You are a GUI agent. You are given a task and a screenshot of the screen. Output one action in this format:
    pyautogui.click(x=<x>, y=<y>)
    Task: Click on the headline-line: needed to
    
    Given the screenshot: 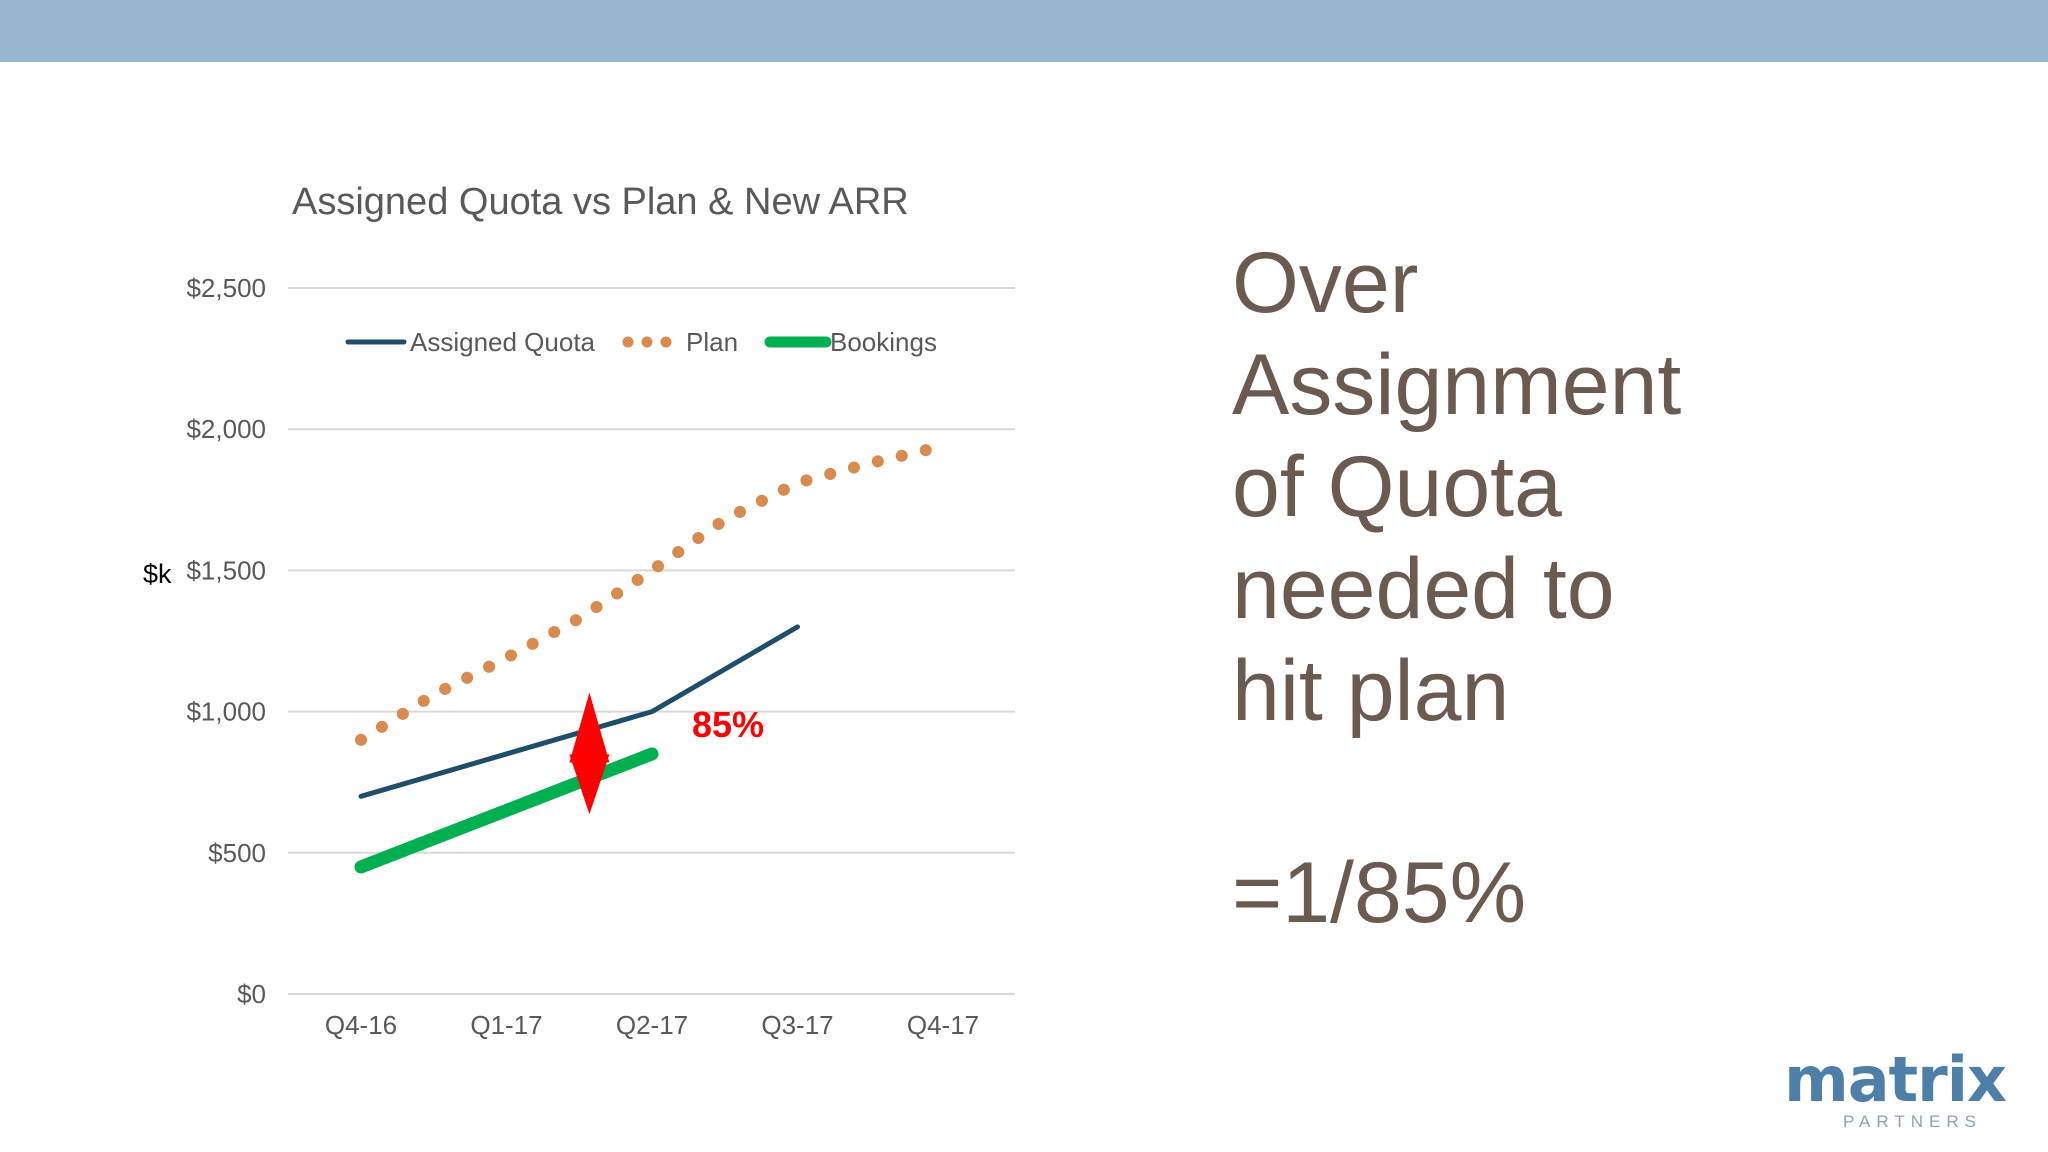 What is the action you would take?
    pyautogui.click(x=1423, y=589)
    